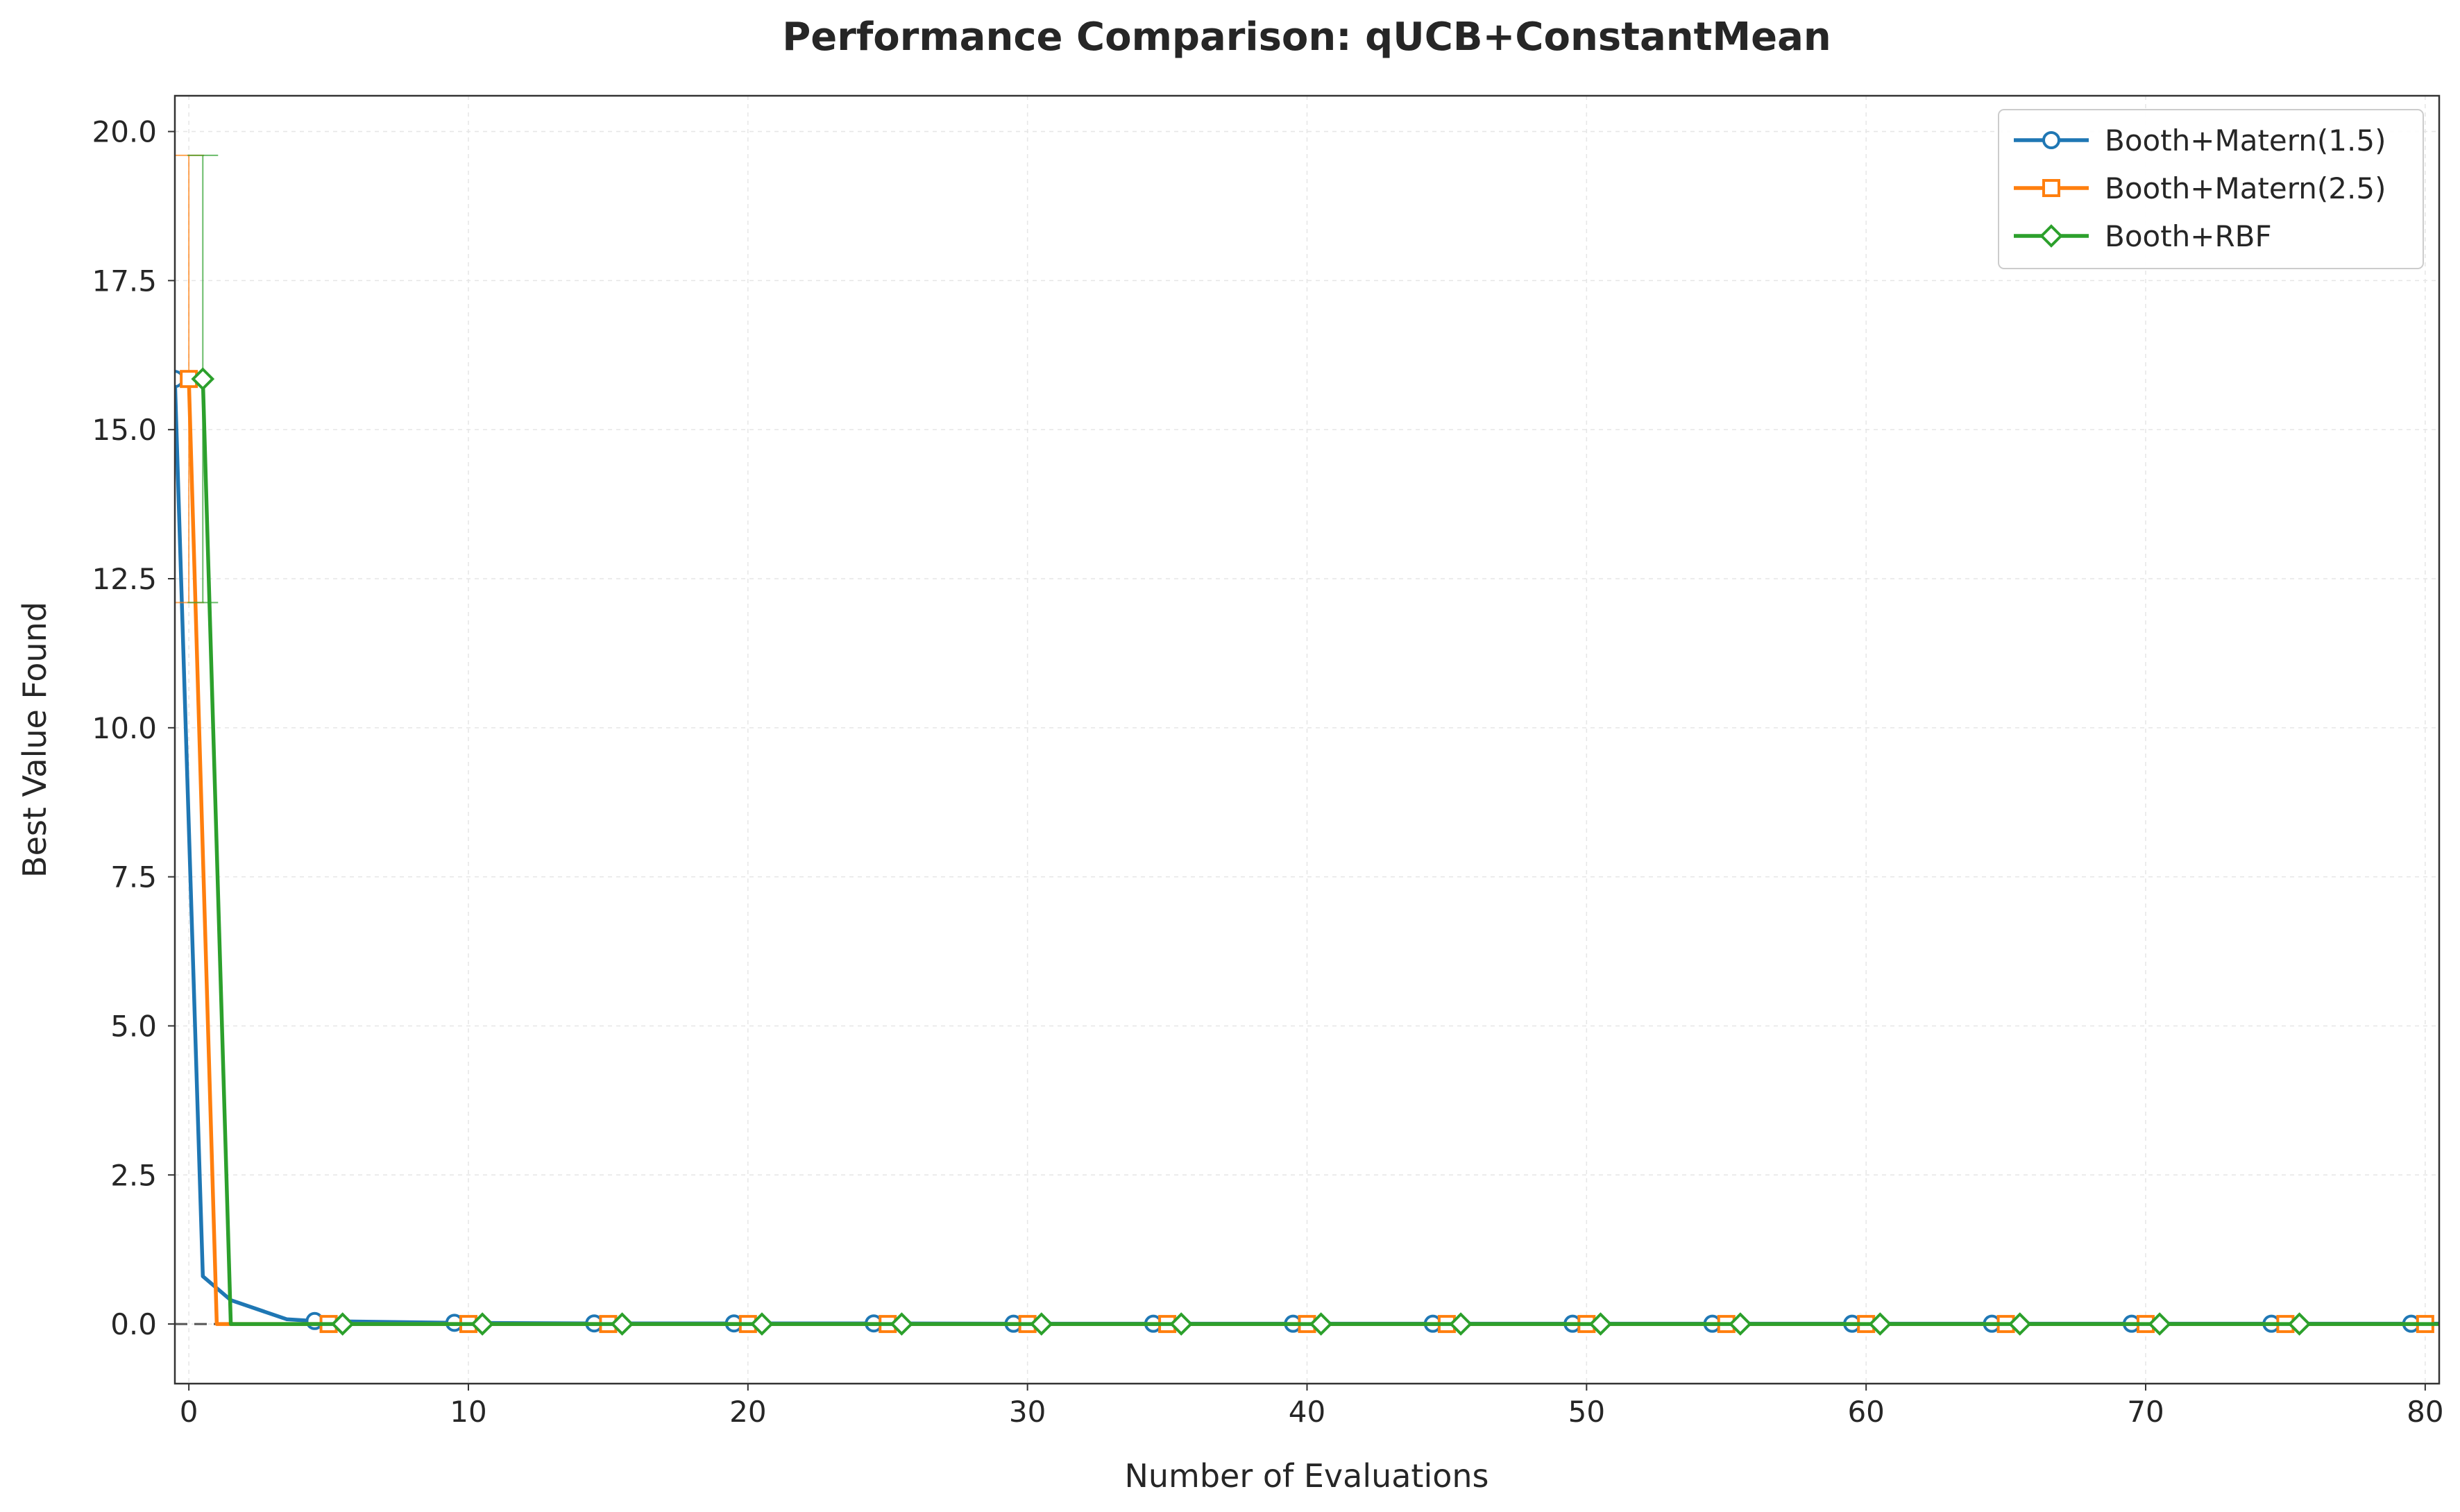 This screenshot has width=2460, height=1512. What do you see at coordinates (134, 877) in the screenshot?
I see `y-tick-label: 7.5` at bounding box center [134, 877].